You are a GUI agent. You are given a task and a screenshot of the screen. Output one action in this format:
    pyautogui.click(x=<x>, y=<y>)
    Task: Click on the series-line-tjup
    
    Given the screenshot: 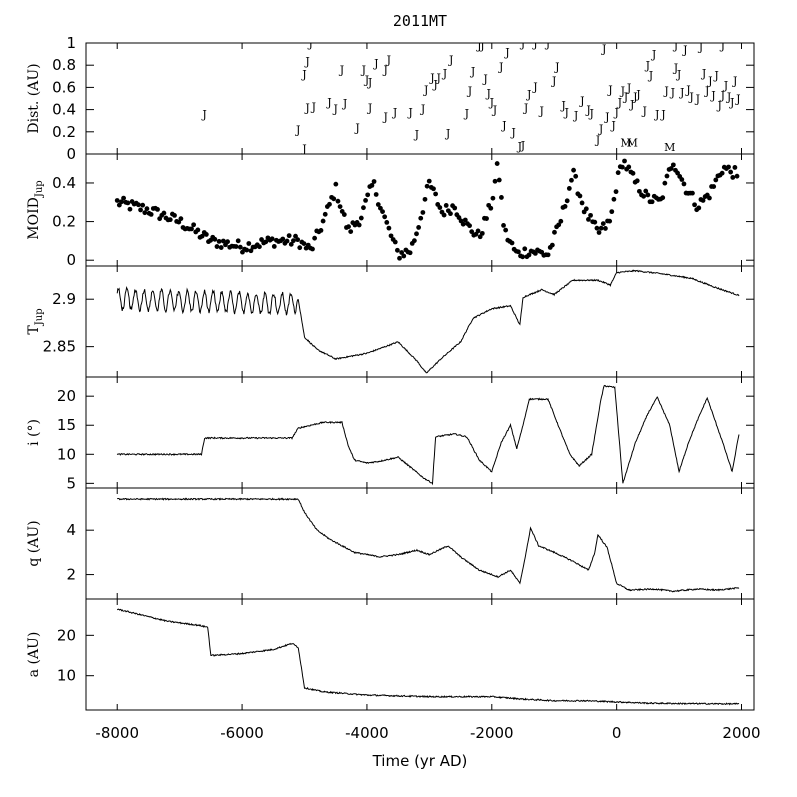 What is the action you would take?
    pyautogui.click(x=428, y=321)
    